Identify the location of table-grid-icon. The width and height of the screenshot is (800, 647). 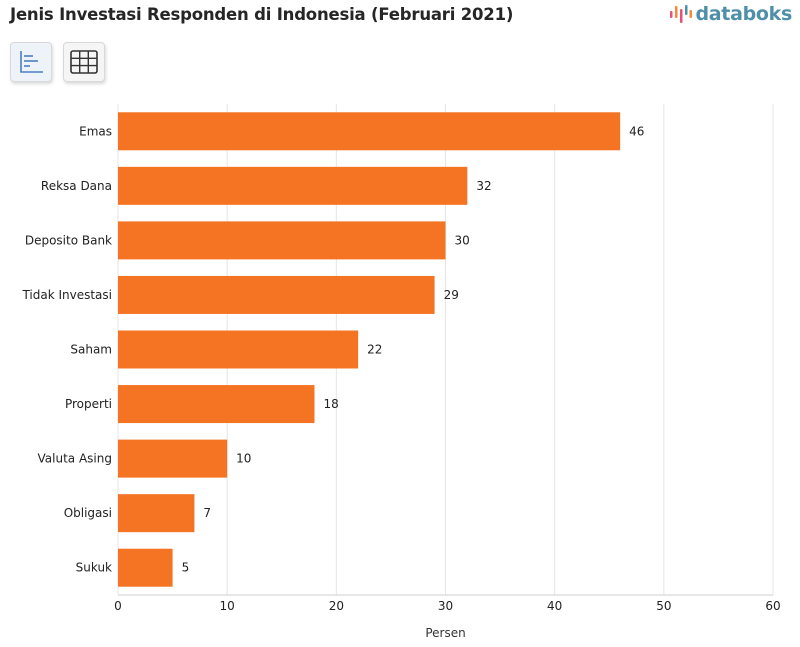
(84, 62).